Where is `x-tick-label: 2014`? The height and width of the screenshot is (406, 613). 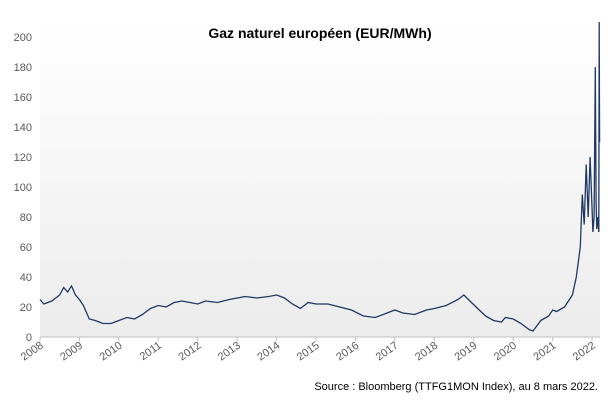
x-tick-label: 2014 is located at coordinates (268, 352).